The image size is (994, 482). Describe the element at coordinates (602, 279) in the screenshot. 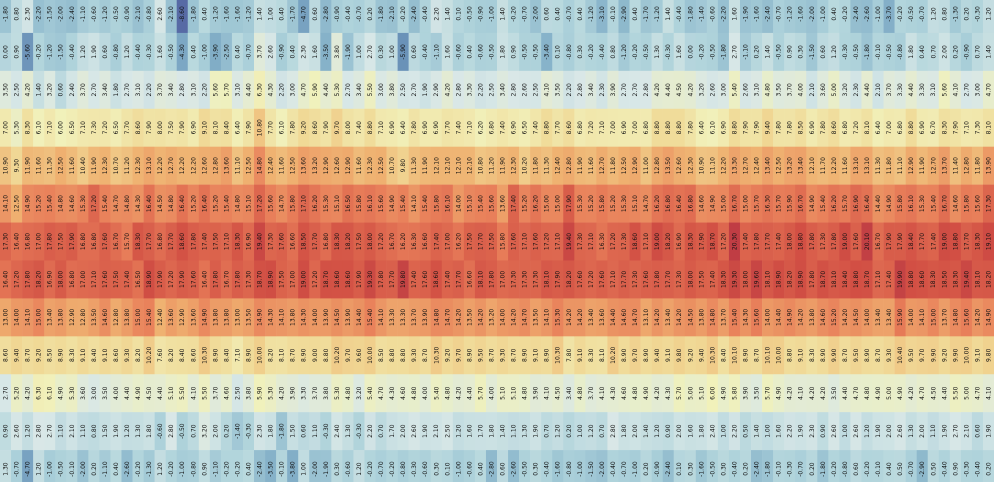

I see `cell-value-label: 17.60` at that location.